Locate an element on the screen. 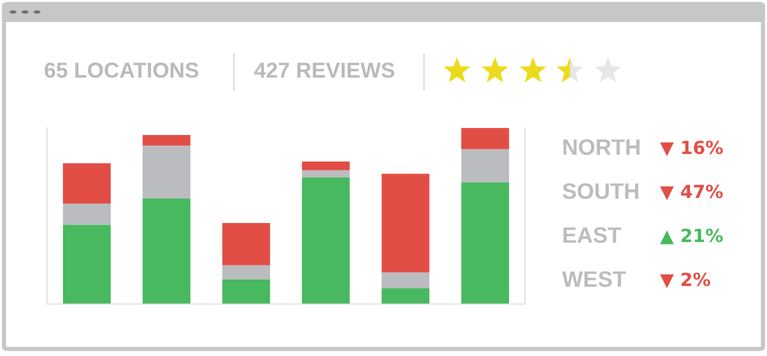 The height and width of the screenshot is (356, 767). text: 427 REVIEWS is located at coordinates (324, 70).